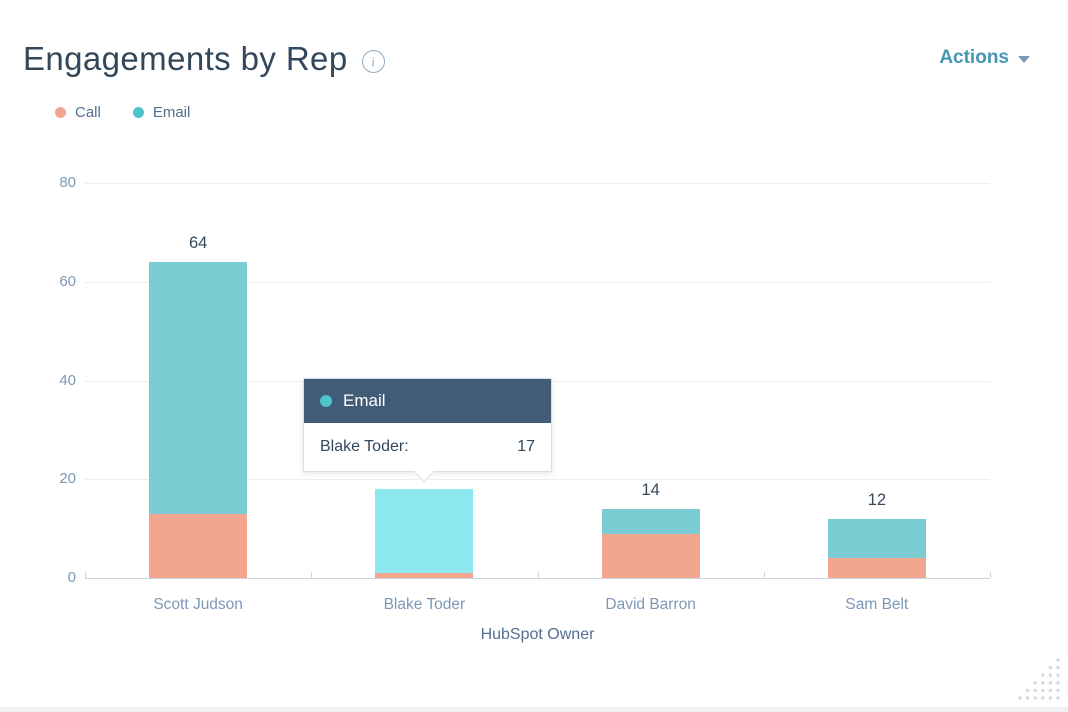 This screenshot has height=712, width=1068. Describe the element at coordinates (877, 604) in the screenshot. I see `x-category-label: Sam Belt` at that location.